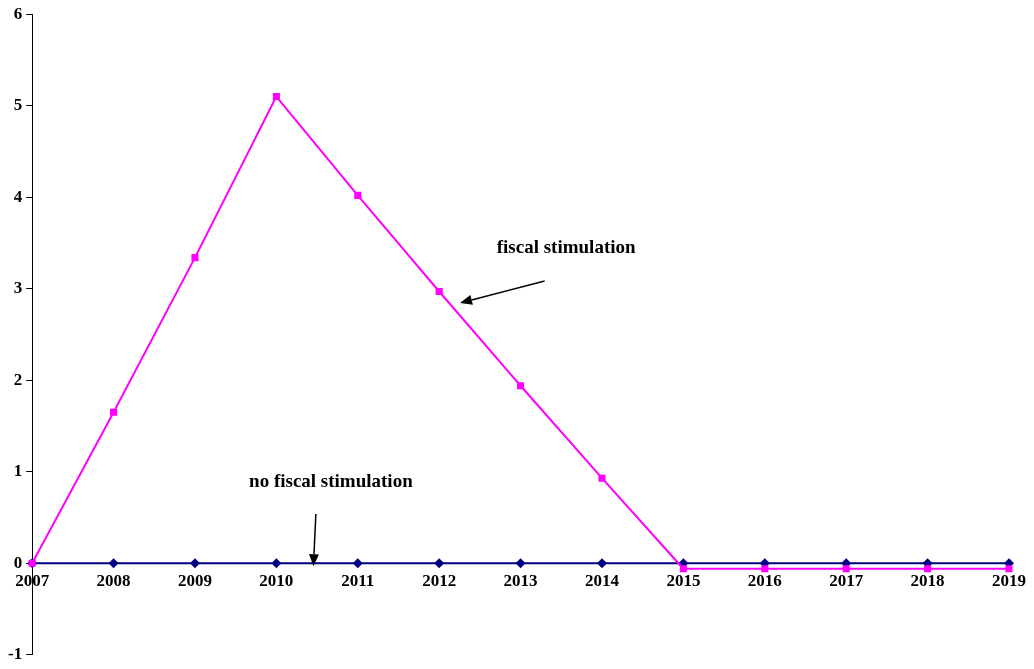 The width and height of the screenshot is (1034, 669). What do you see at coordinates (18, 288) in the screenshot?
I see `y-tick-label: 3` at bounding box center [18, 288].